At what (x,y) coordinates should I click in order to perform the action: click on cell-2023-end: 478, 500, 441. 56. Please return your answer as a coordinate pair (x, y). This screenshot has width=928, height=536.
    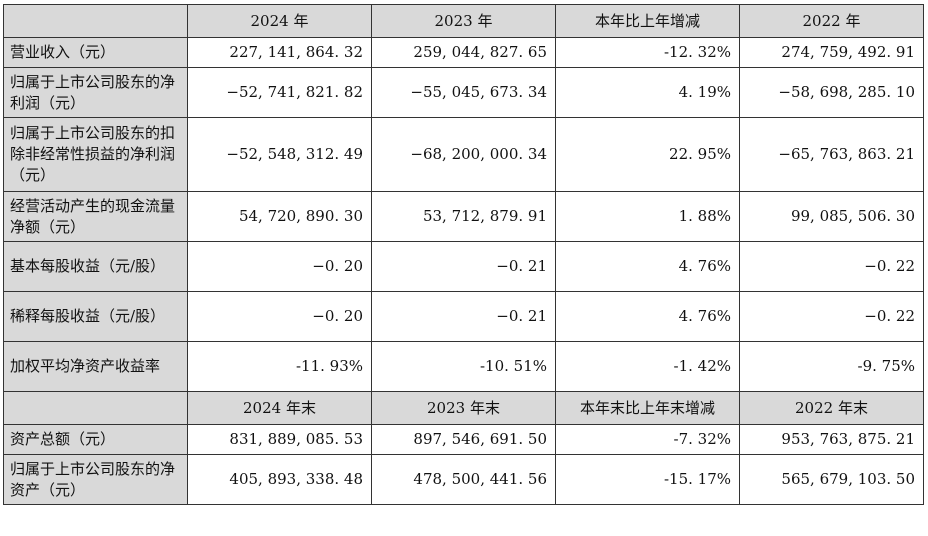
    Looking at the image, I should click on (463, 479).